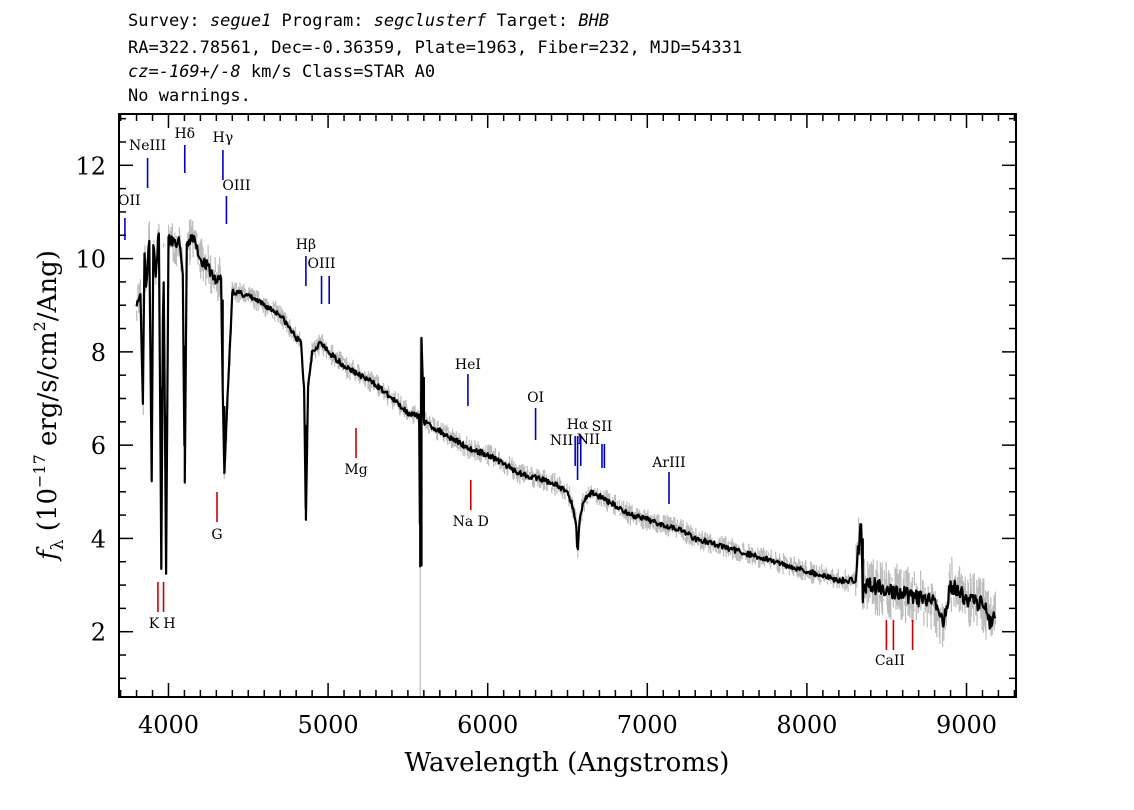 The image size is (1134, 810). What do you see at coordinates (328, 725) in the screenshot?
I see `x-tick-label: 5000` at bounding box center [328, 725].